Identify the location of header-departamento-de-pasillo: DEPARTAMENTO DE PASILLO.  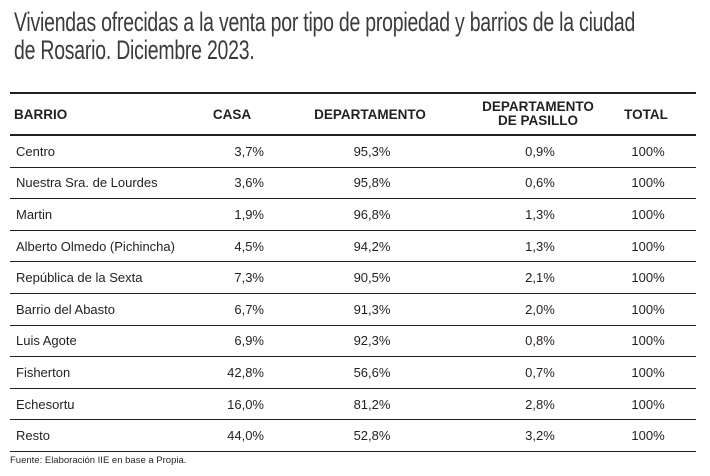
(538, 114).